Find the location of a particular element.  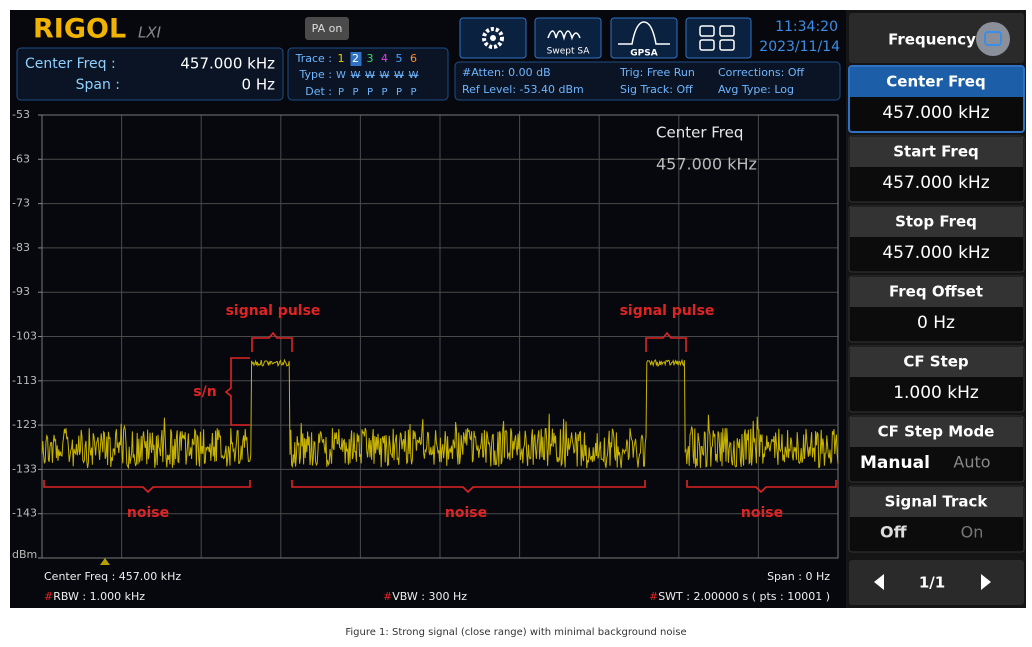

annotation: s/n is located at coordinates (204, 392).